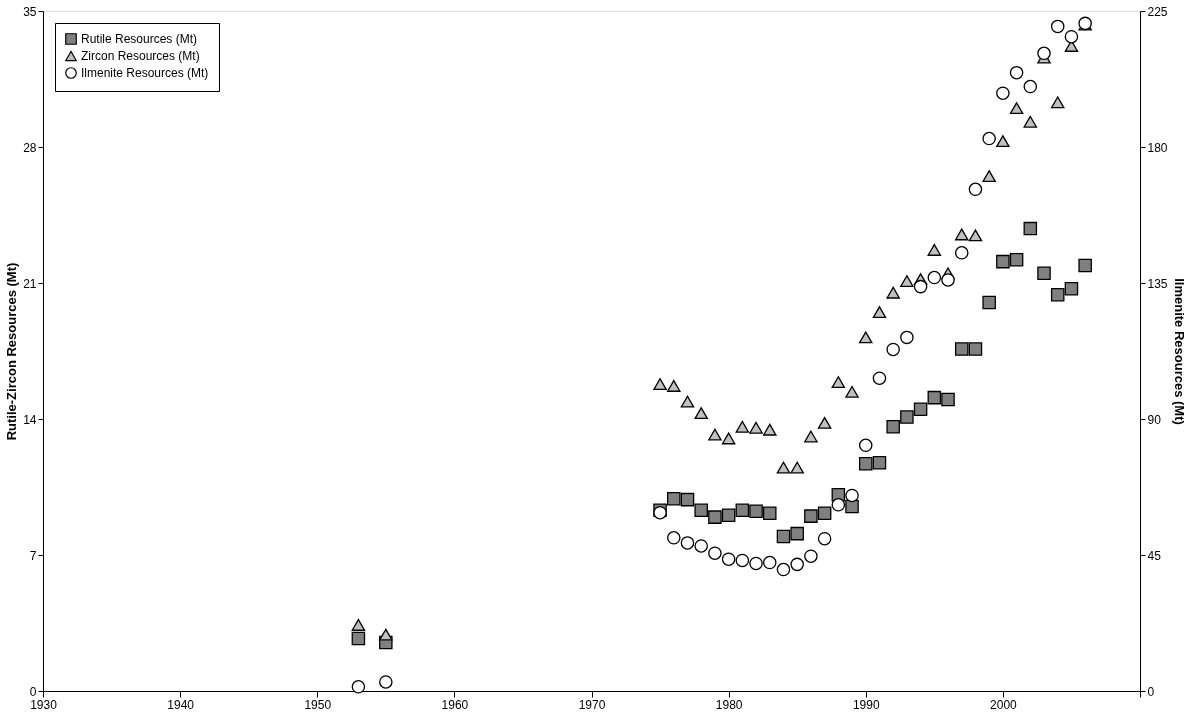 The width and height of the screenshot is (1202, 727). Describe the element at coordinates (30, 147) in the screenshot. I see `y-tick-label: 28` at that location.